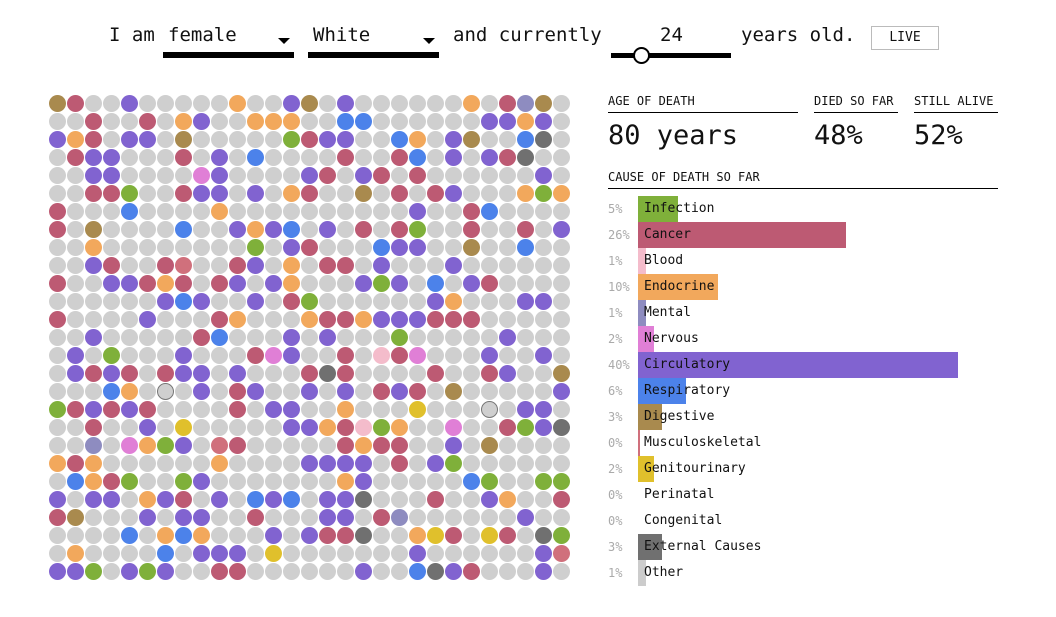  Describe the element at coordinates (641, 55) in the screenshot. I see `slider-handle` at that location.